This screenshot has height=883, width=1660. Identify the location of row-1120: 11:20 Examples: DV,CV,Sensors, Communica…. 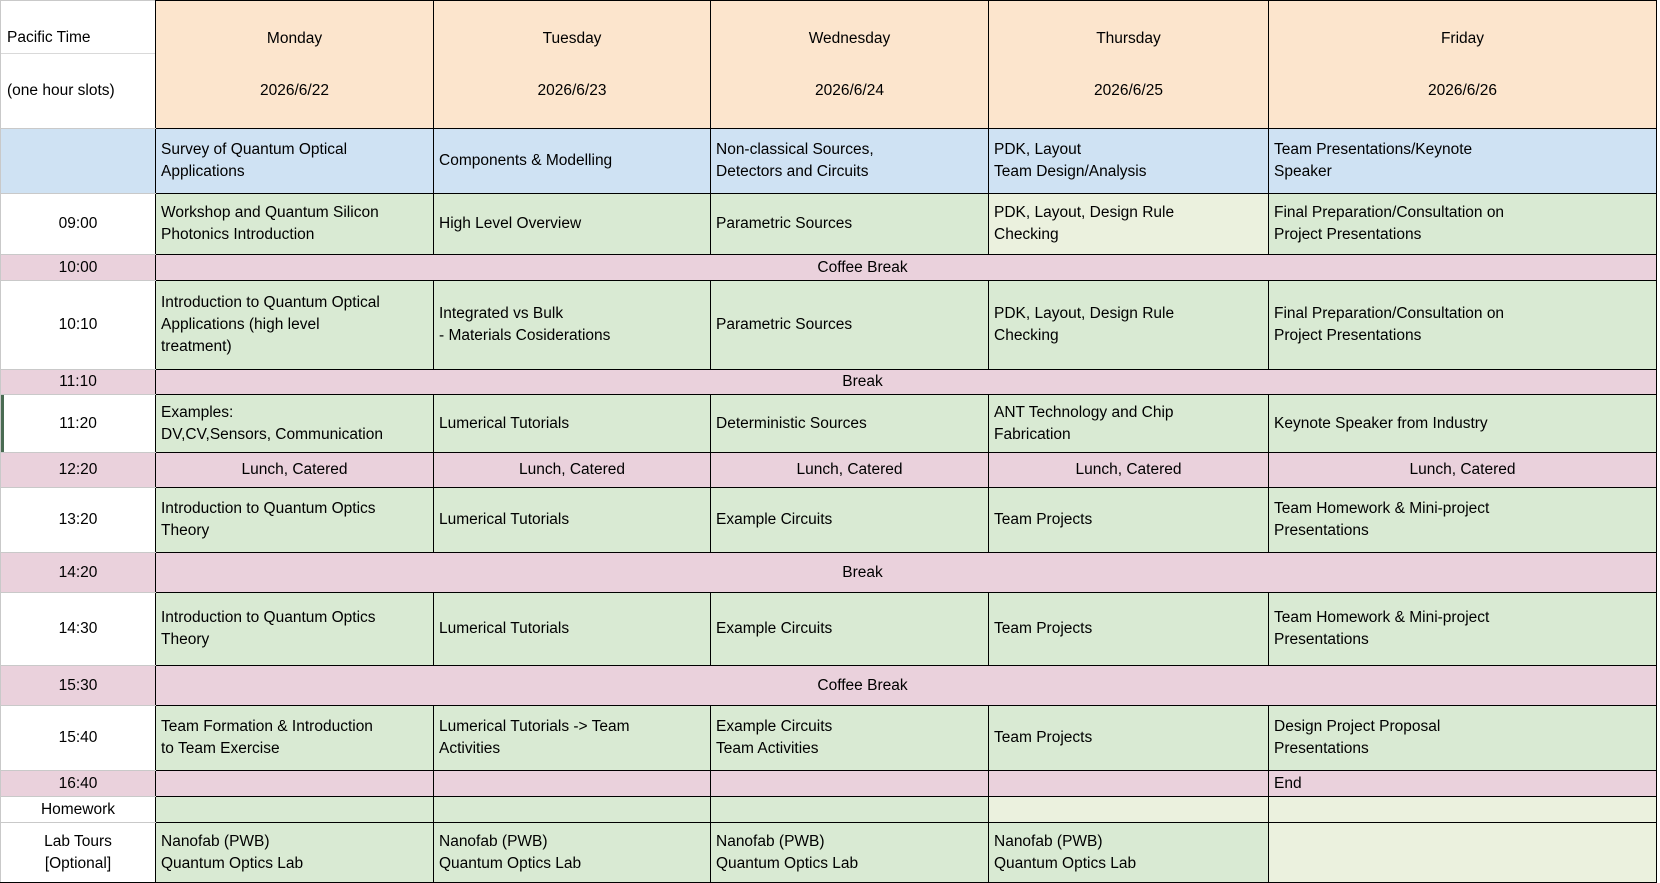
(828, 423).